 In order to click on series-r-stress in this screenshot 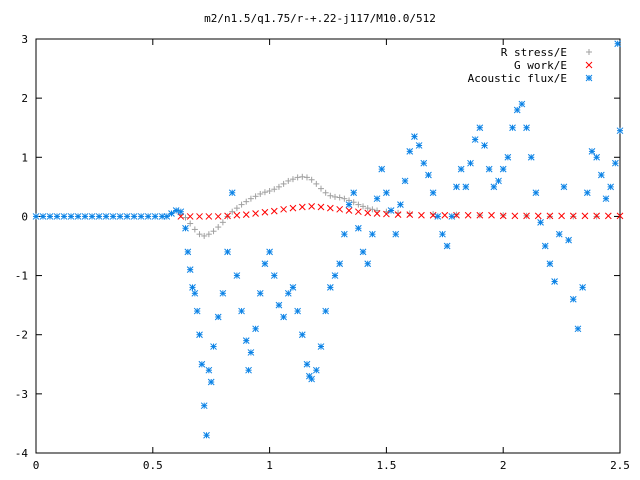, I will do `click(388, 206)`.